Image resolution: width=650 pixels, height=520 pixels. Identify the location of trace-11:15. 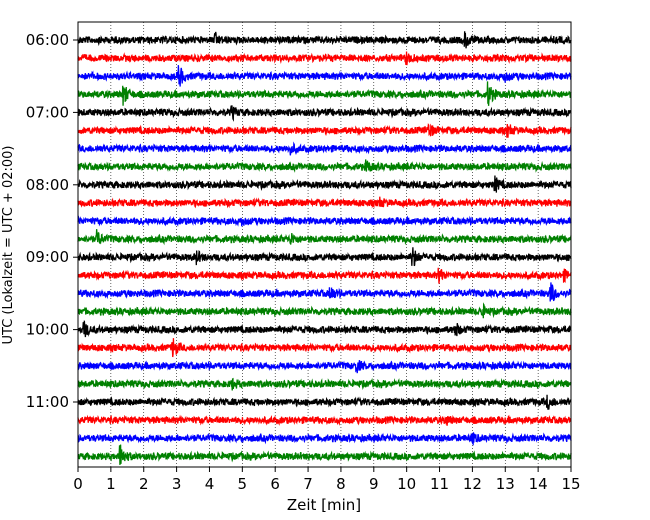
(324, 420).